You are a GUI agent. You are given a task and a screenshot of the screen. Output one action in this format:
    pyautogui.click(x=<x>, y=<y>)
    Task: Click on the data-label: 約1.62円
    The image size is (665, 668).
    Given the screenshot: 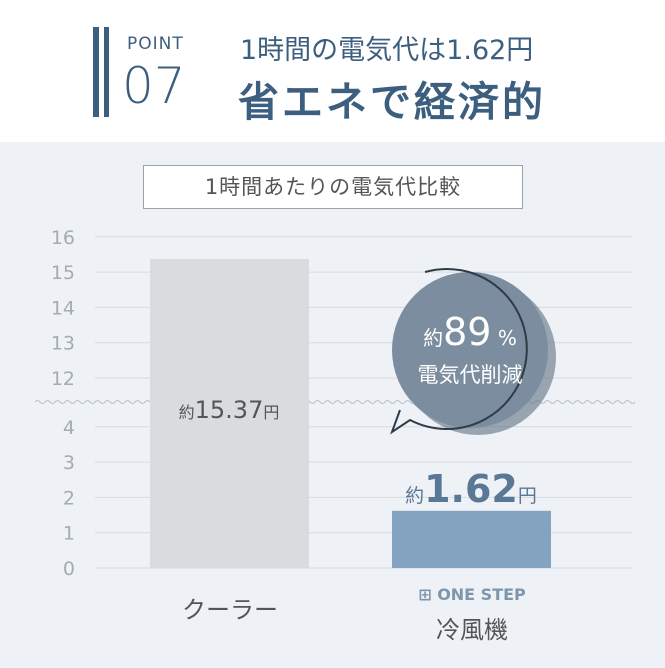 What is the action you would take?
    pyautogui.click(x=471, y=489)
    